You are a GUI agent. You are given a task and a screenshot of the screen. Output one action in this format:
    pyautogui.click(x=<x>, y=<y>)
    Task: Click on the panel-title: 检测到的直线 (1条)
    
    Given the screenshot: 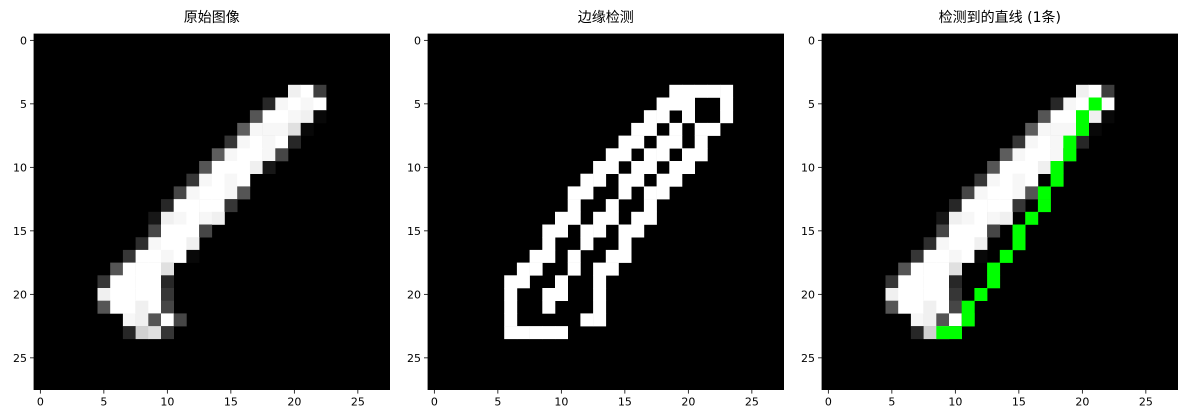 What is the action you would take?
    pyautogui.click(x=1000, y=17)
    